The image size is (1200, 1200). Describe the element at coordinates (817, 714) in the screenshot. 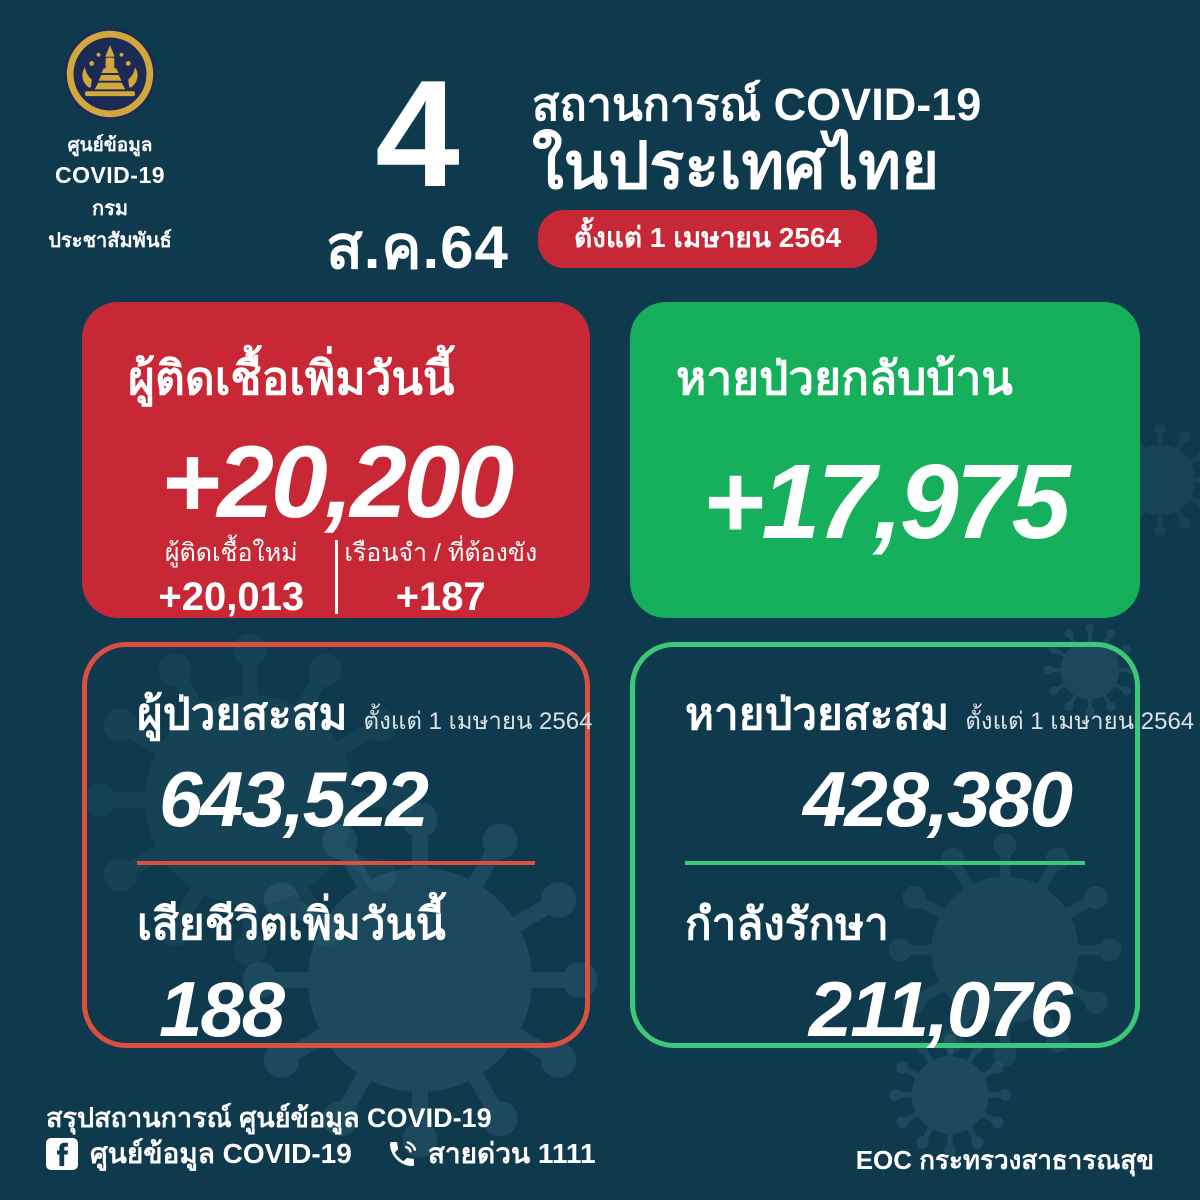

I see `cumulative-recovered-label: หายป่วยสะสม` at that location.